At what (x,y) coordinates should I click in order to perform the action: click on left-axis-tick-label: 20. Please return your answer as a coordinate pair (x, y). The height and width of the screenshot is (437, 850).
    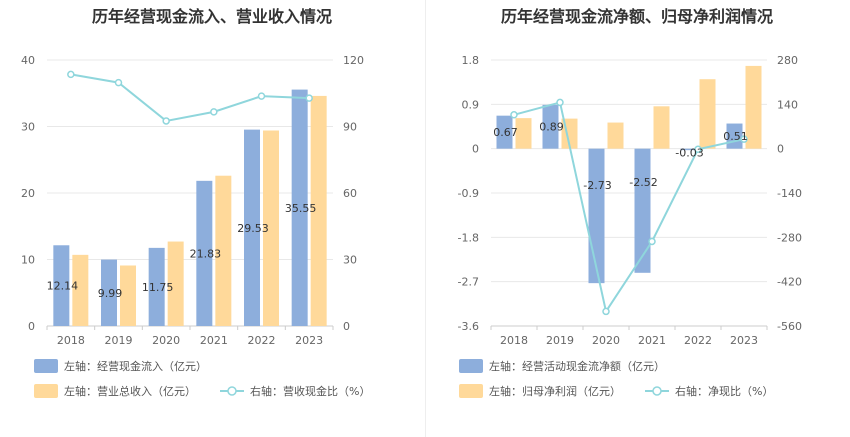
    Looking at the image, I should click on (28, 193).